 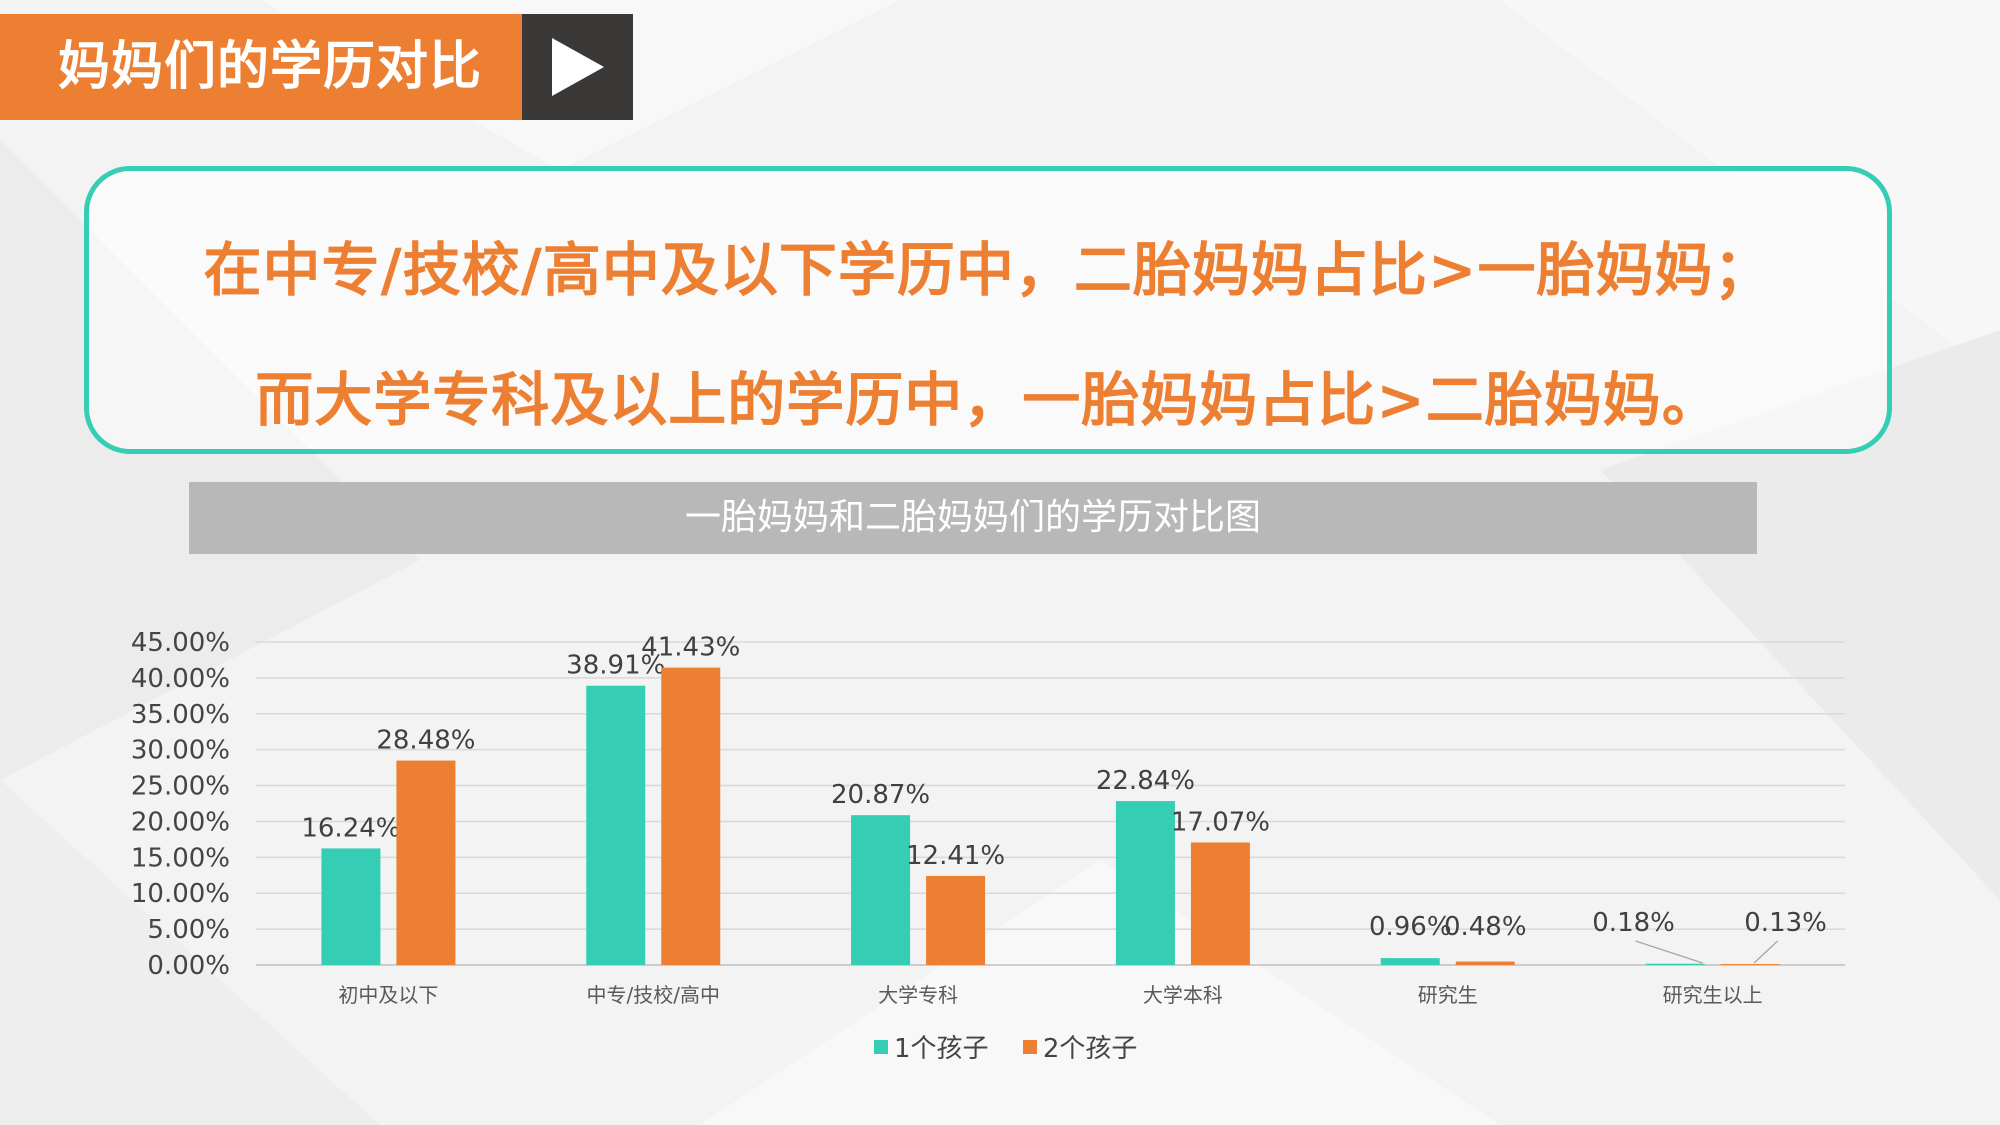 I want to click on legend-item-series-1: 1个孩子, so click(x=931, y=1046).